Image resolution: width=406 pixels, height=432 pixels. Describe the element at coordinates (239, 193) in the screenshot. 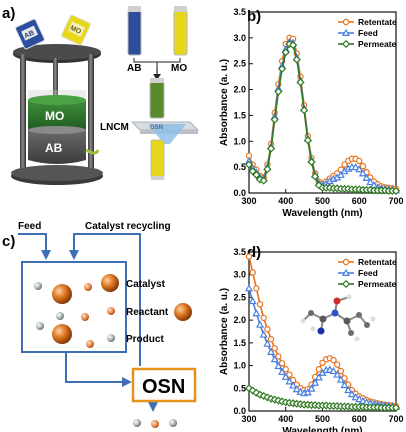

I see `b-y-tick-label: 0.0` at that location.